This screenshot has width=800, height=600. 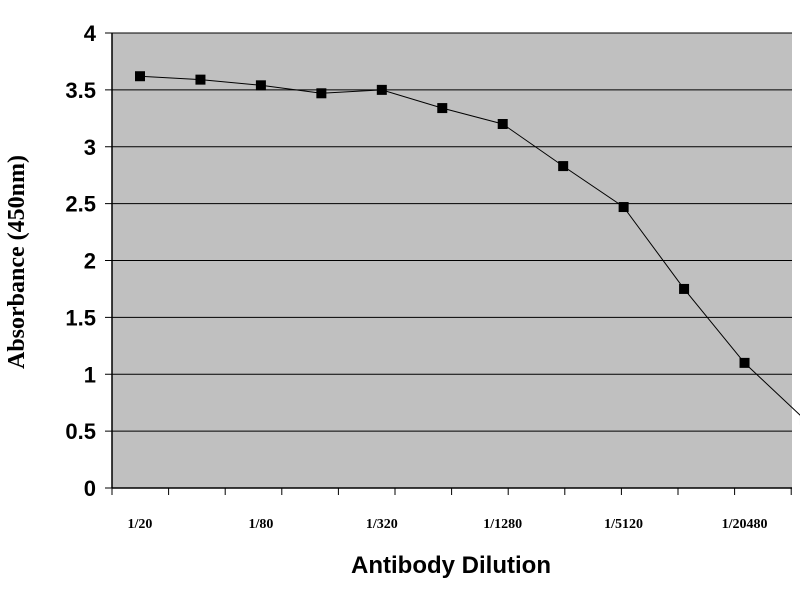 What do you see at coordinates (90, 33) in the screenshot?
I see `y-tick-label: 4` at bounding box center [90, 33].